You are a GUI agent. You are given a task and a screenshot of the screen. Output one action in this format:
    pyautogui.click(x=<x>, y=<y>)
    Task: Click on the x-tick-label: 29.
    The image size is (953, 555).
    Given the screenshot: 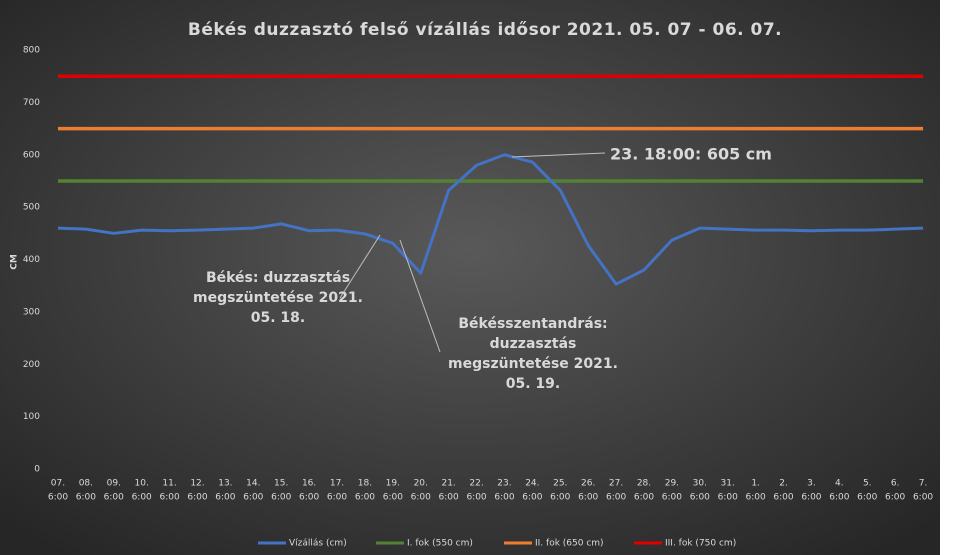 What is the action you would take?
    pyautogui.click(x=672, y=484)
    